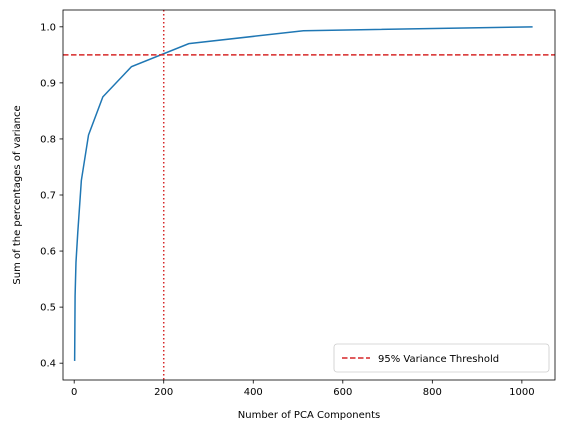 This screenshot has height=432, width=567. Describe the element at coordinates (438, 359) in the screenshot. I see `legend-entry: 95% Variance Threshold` at that location.